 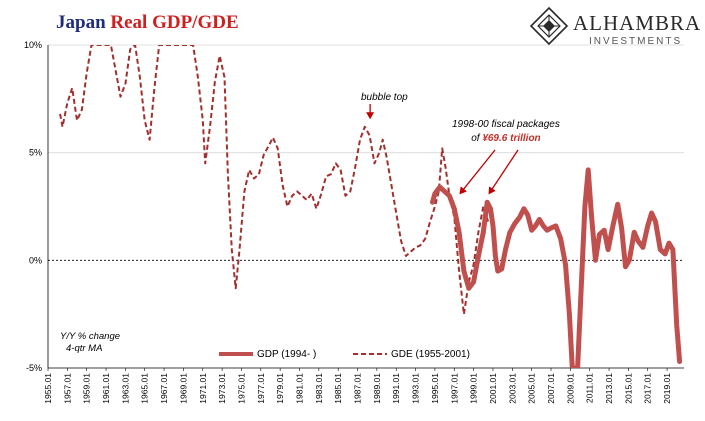 I want to click on title-part-japan: Japan, so click(x=81, y=22).